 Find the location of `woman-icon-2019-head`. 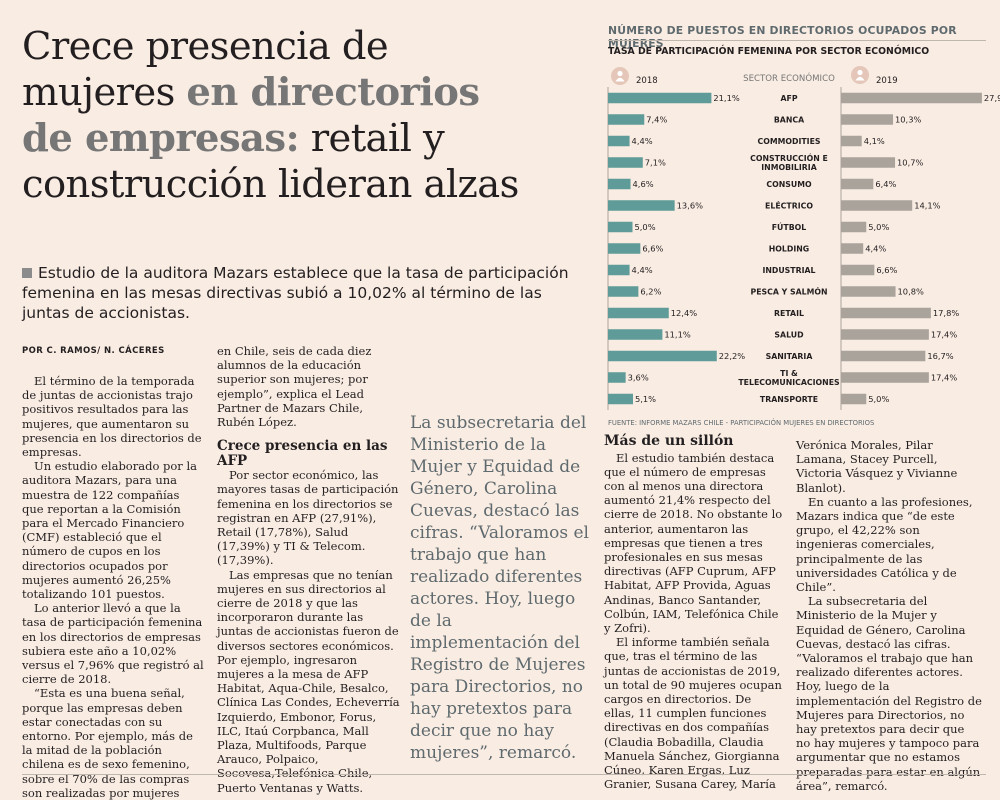

woman-icon-2019-head is located at coordinates (860, 72).